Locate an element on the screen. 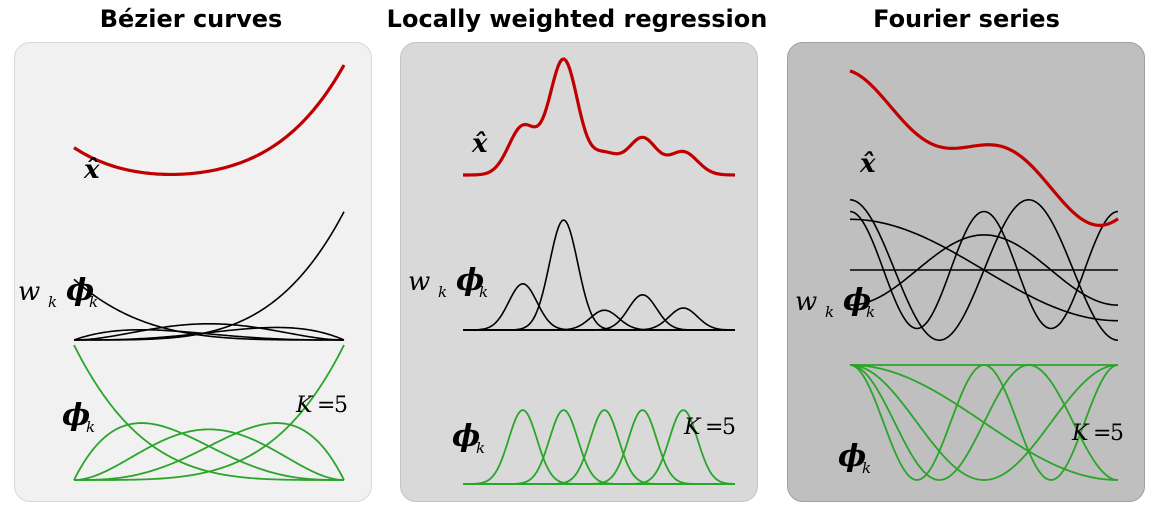  fourier-reconstruction-curve is located at coordinates (984, 148).